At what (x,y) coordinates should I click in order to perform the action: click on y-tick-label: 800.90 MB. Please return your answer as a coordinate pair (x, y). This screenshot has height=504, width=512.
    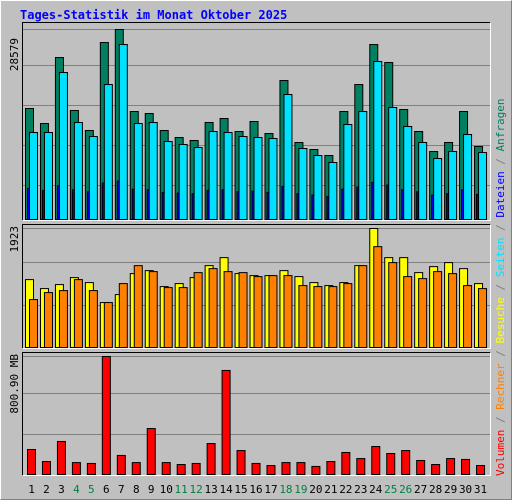
    Looking at the image, I should click on (14, 384).